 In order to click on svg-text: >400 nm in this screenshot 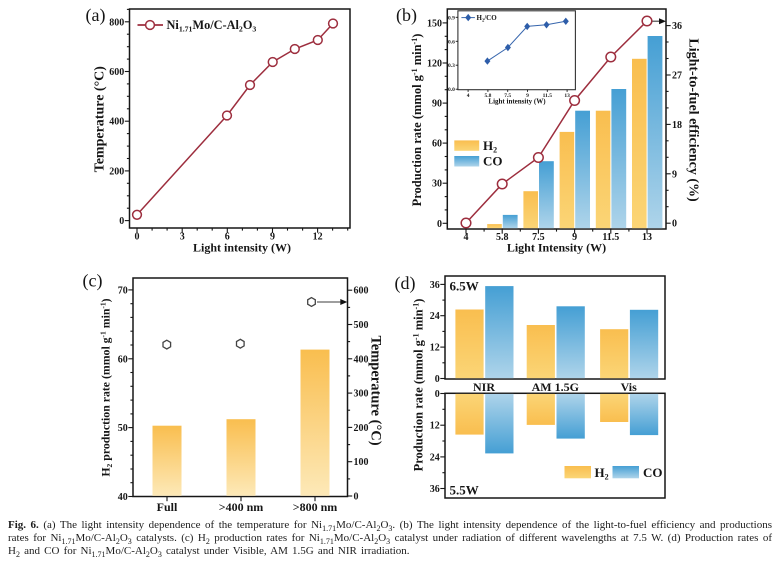, I will do `click(241, 507)`.